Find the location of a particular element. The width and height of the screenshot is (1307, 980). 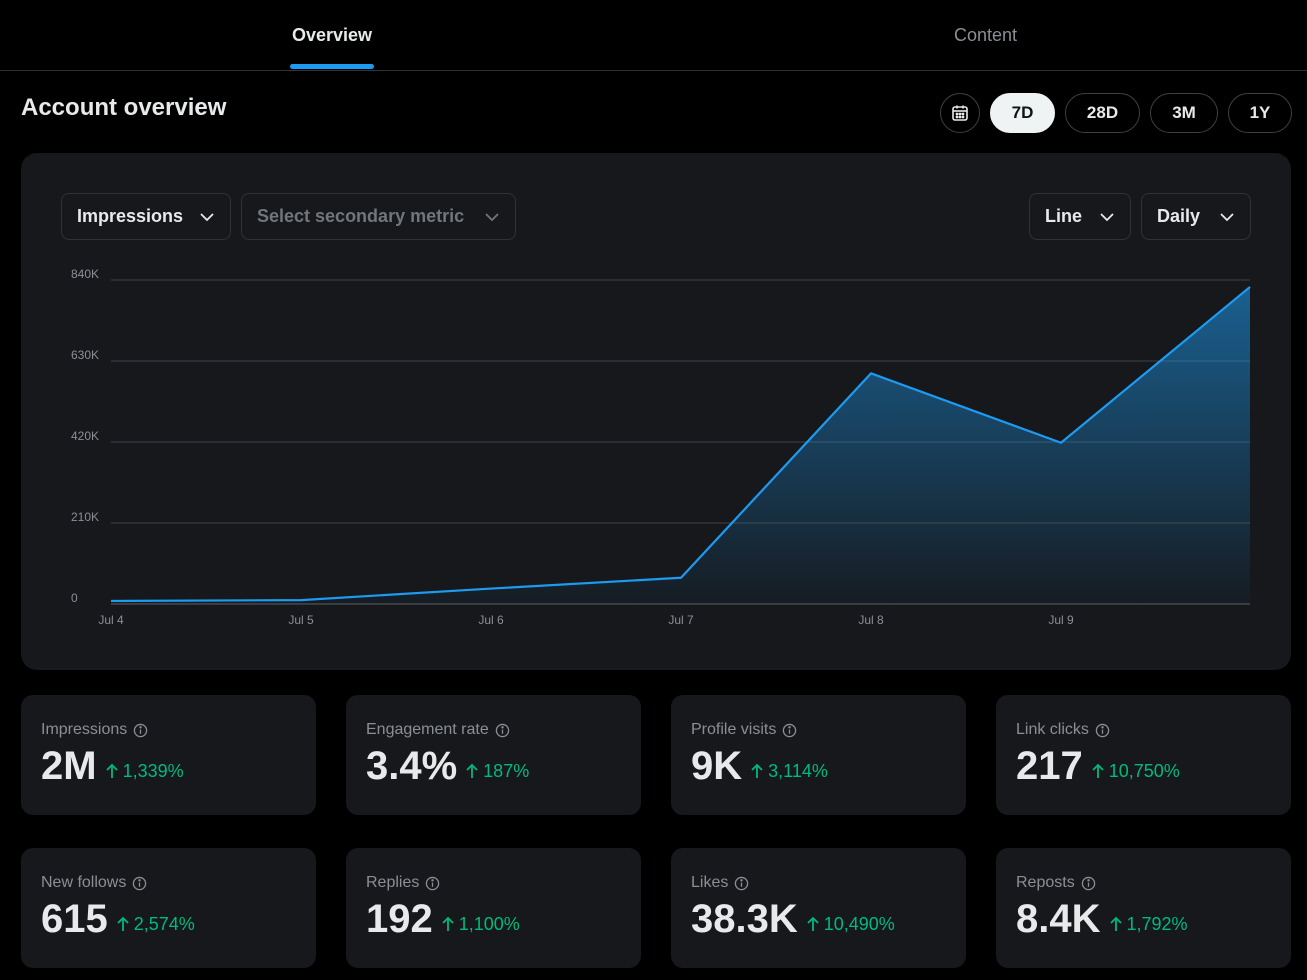

stat-label: Reposts is located at coordinates (1045, 882).